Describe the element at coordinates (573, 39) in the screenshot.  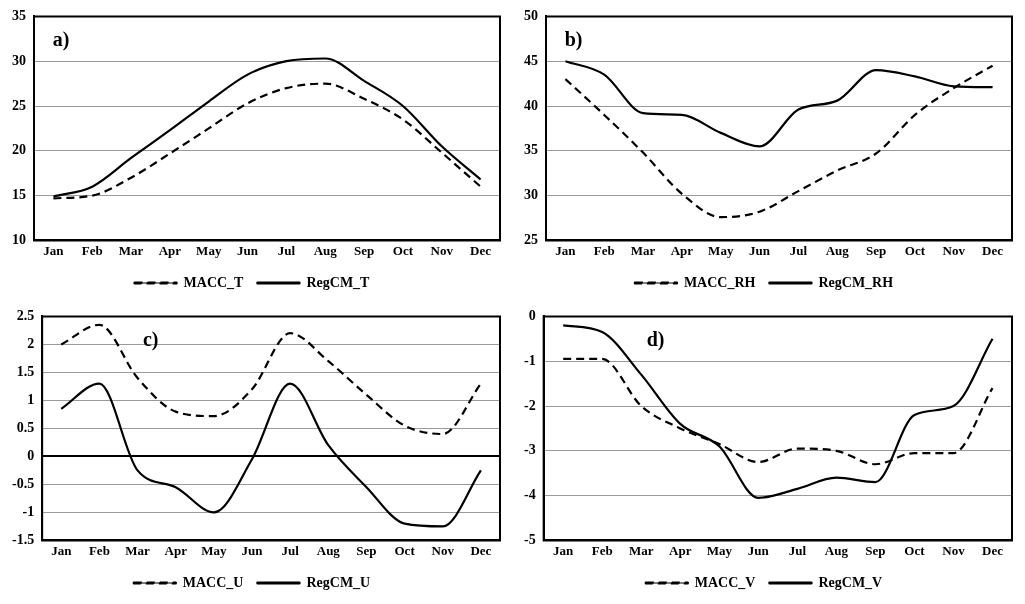
I see `annotation: b)` at that location.